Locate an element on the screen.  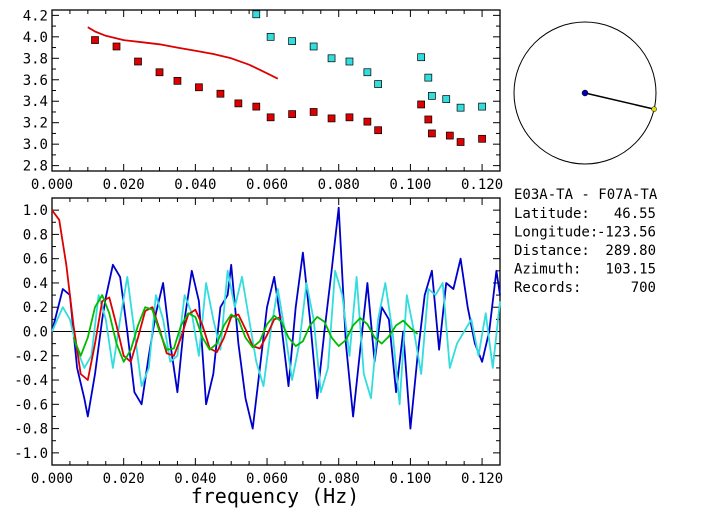
y-tick-label: -0.2 is located at coordinates (31, 357).